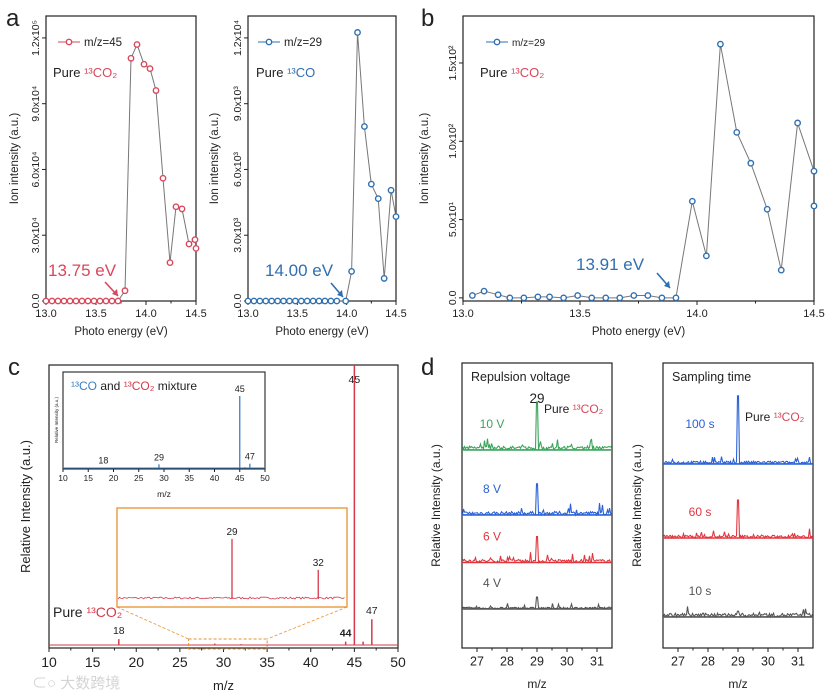 The image size is (832, 694). I want to click on panel-letter: a, so click(13, 18).